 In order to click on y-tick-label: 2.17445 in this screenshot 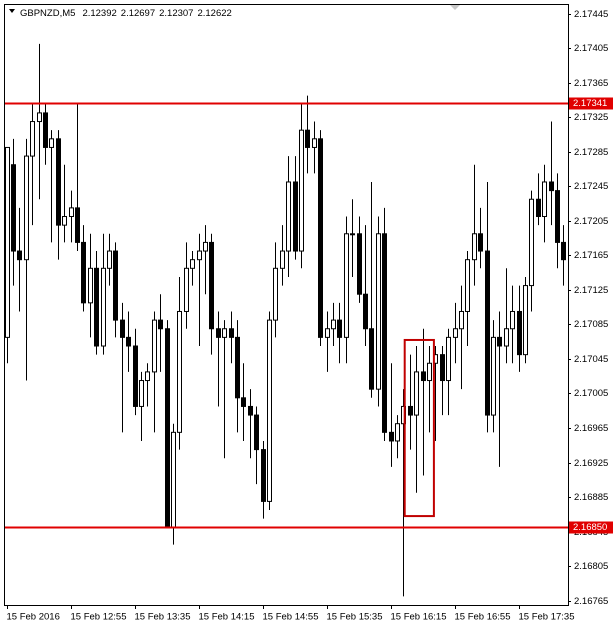, I will do `click(591, 14)`.